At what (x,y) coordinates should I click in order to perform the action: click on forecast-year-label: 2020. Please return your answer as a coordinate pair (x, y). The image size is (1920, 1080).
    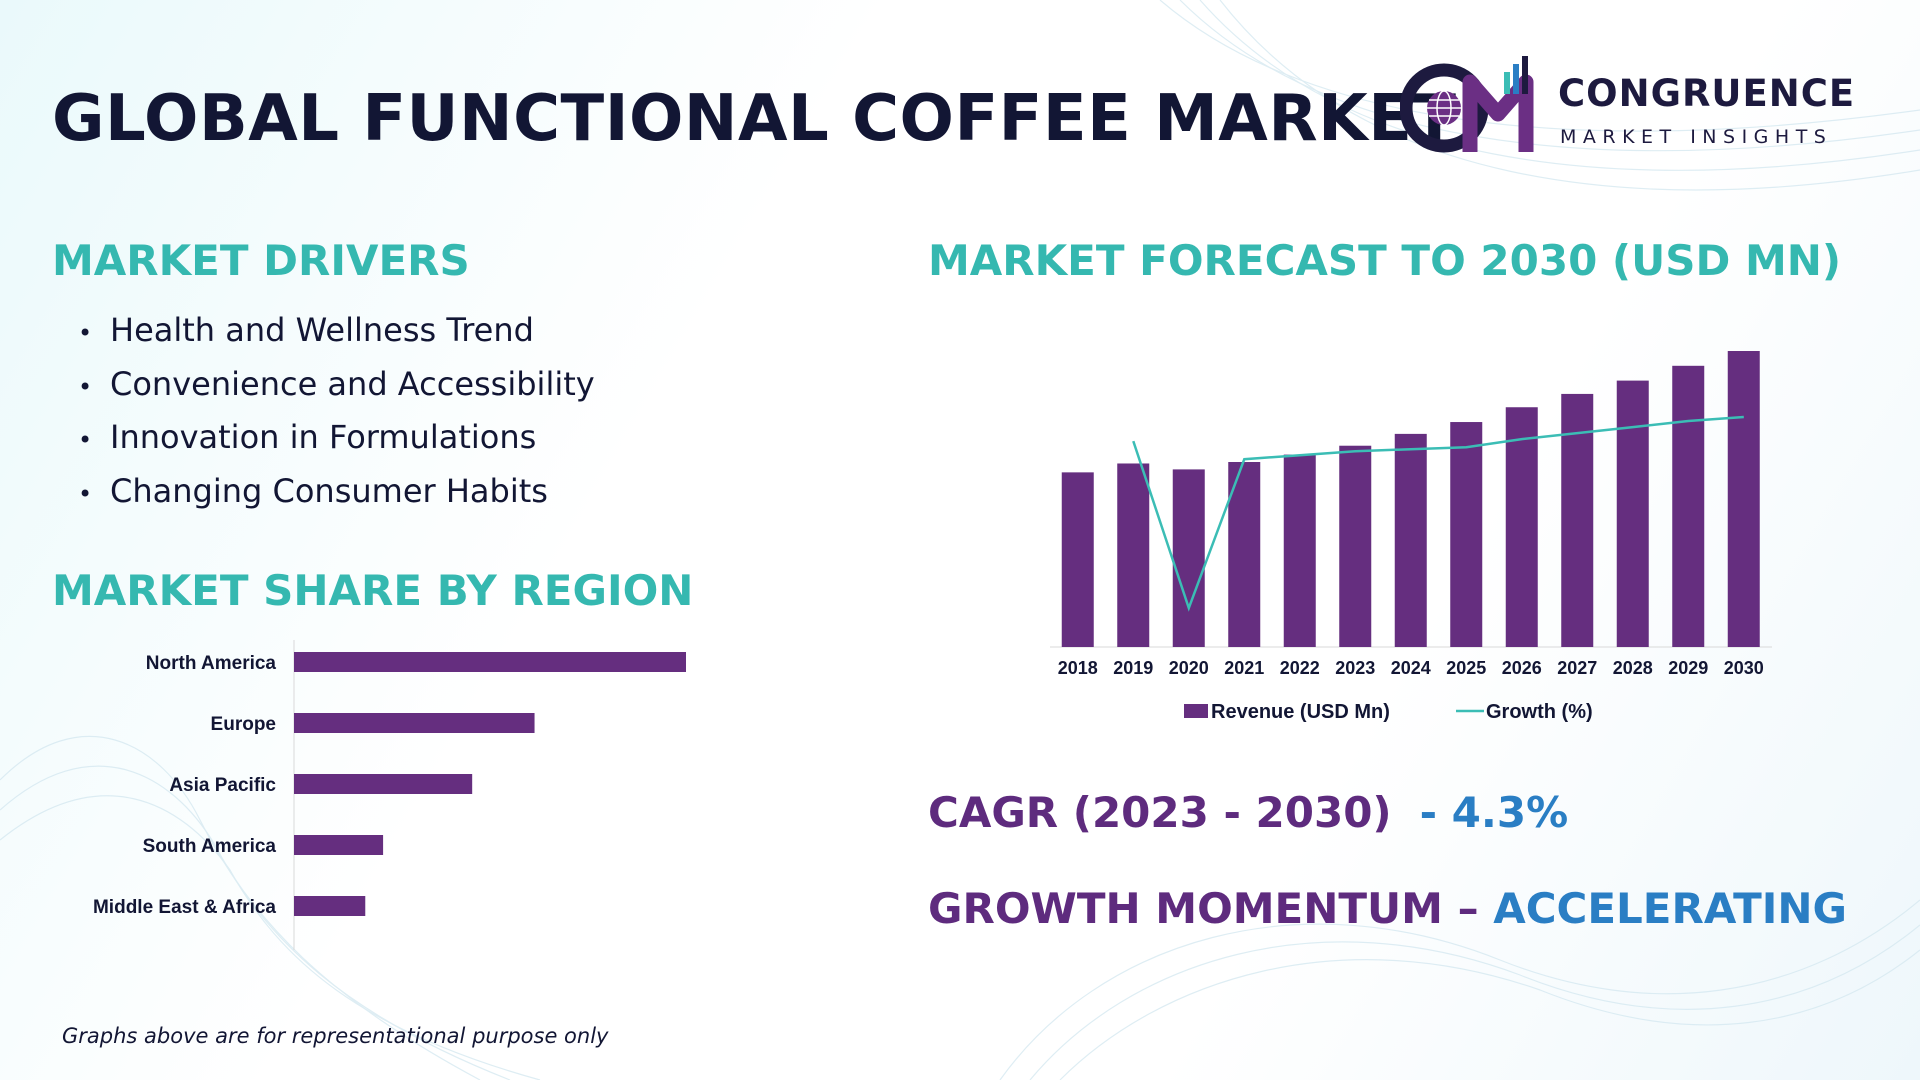
    Looking at the image, I should click on (1189, 668).